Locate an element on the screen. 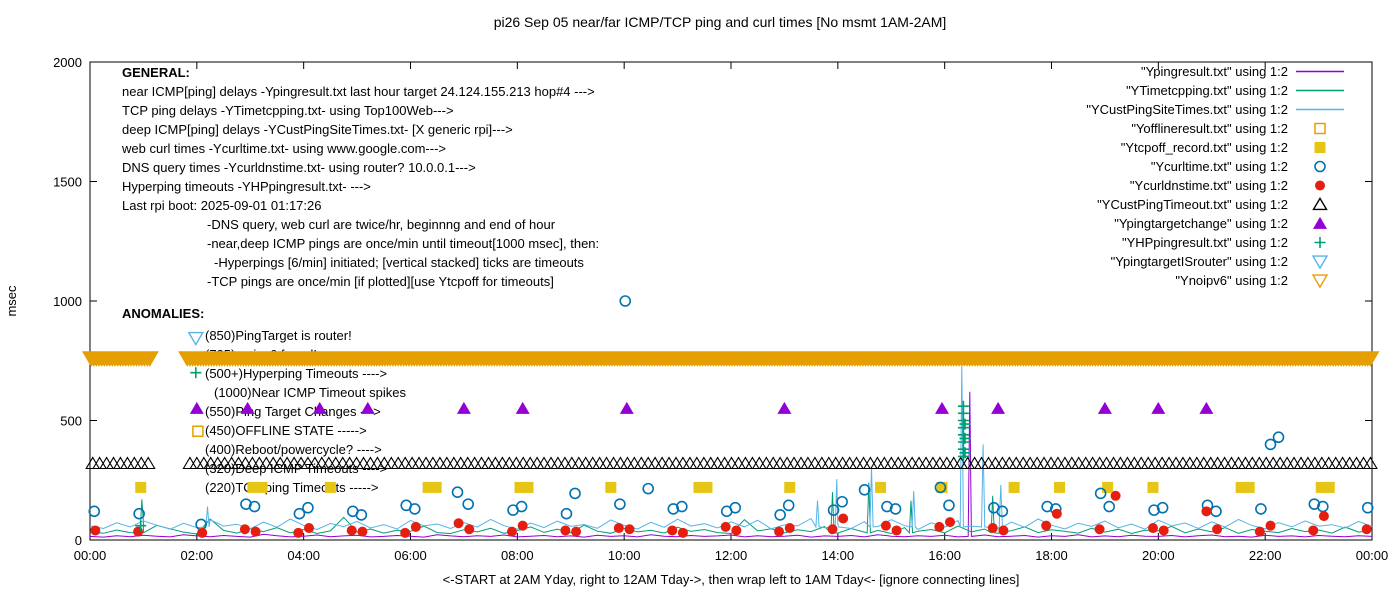 This screenshot has width=1400, height=600. x-tick-label: 08:00 is located at coordinates (517, 555).